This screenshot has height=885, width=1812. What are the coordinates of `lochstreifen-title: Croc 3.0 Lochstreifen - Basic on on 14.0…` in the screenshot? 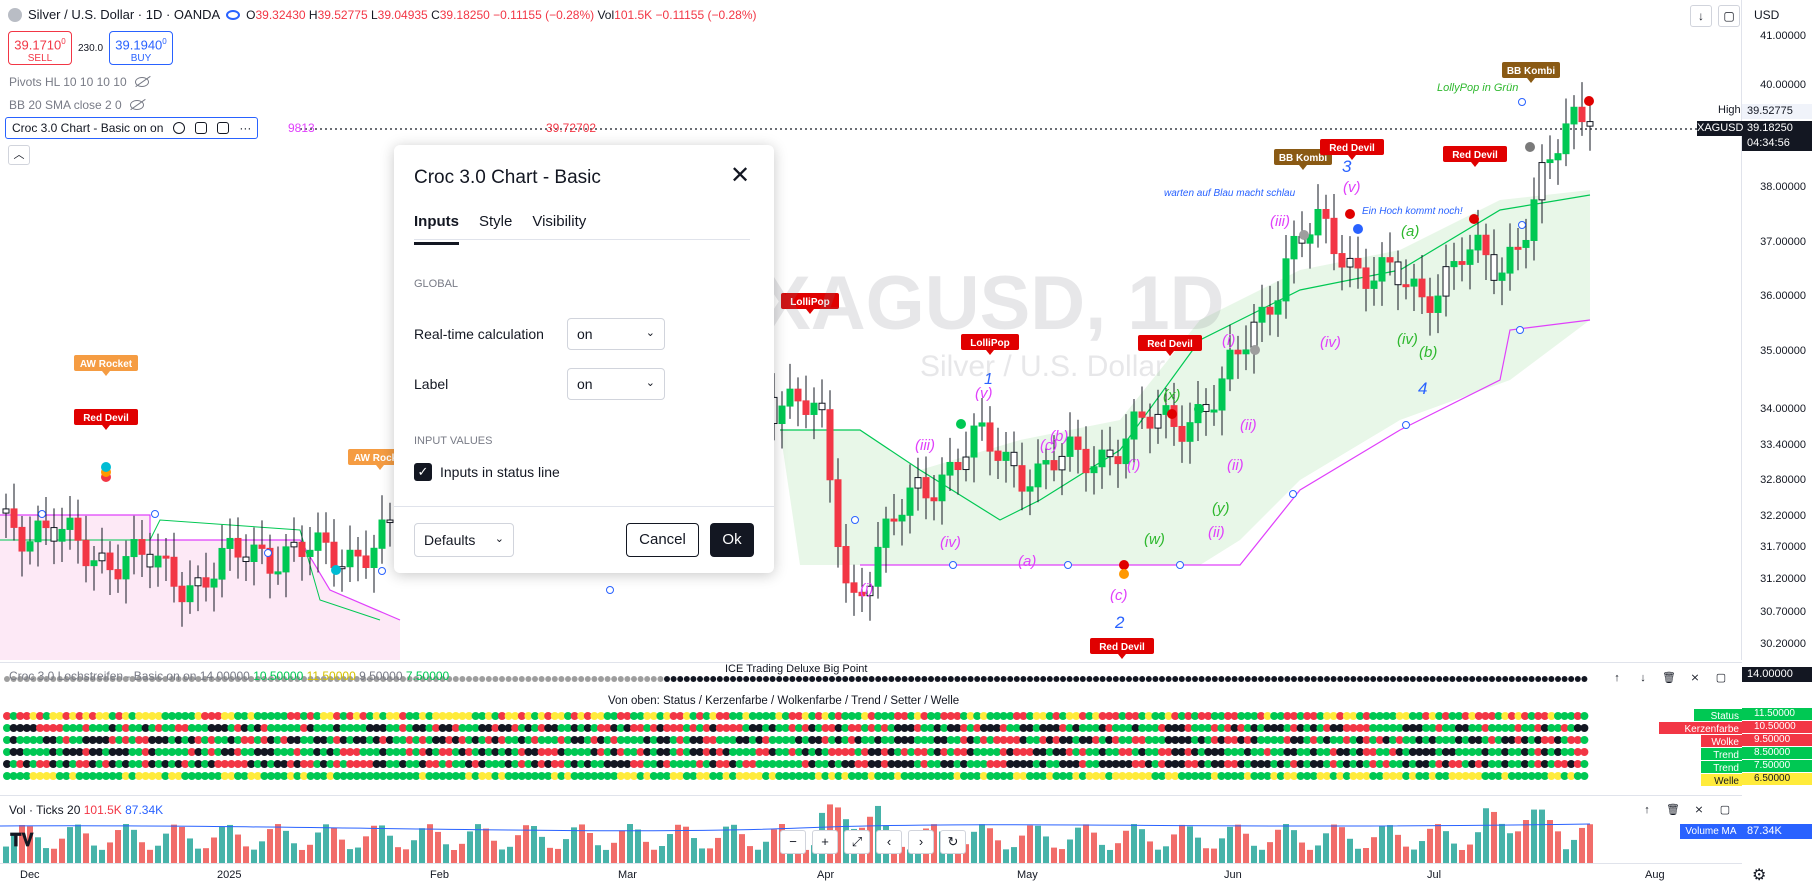 It's located at (229, 676).